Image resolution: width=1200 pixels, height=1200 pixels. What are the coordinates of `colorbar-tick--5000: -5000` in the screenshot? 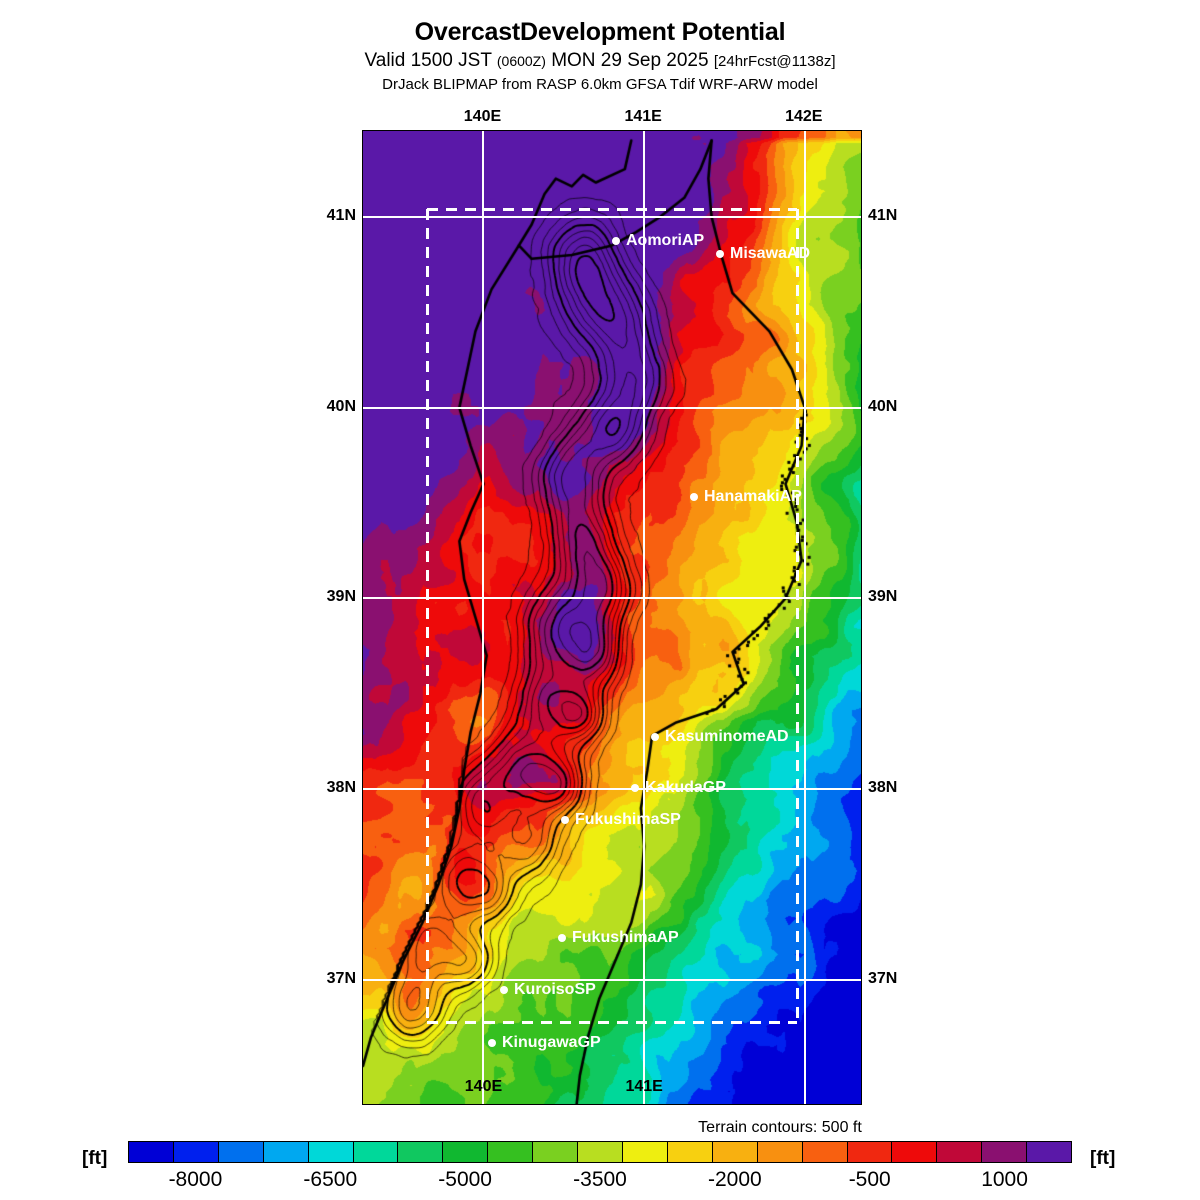 It's located at (465, 1179).